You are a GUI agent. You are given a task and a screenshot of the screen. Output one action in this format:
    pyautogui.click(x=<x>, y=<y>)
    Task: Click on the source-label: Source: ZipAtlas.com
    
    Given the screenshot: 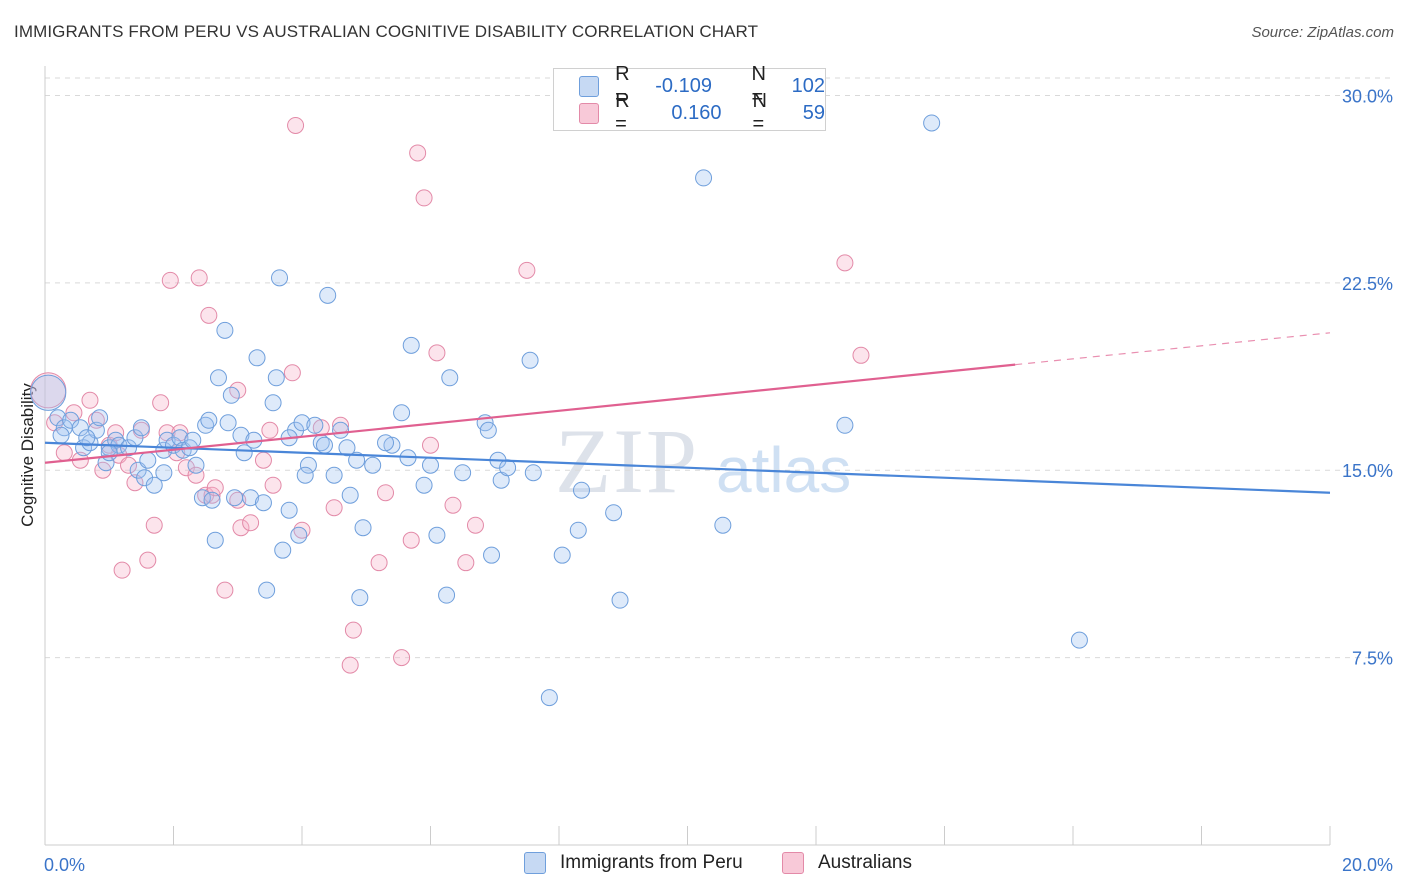 What is the action you would take?
    pyautogui.click(x=1322, y=32)
    